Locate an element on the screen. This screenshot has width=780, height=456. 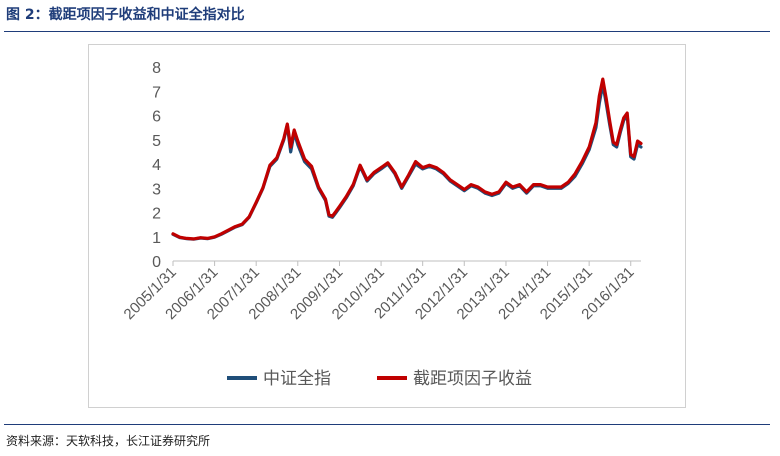
y-tick-label: 8 is located at coordinates (156, 68).